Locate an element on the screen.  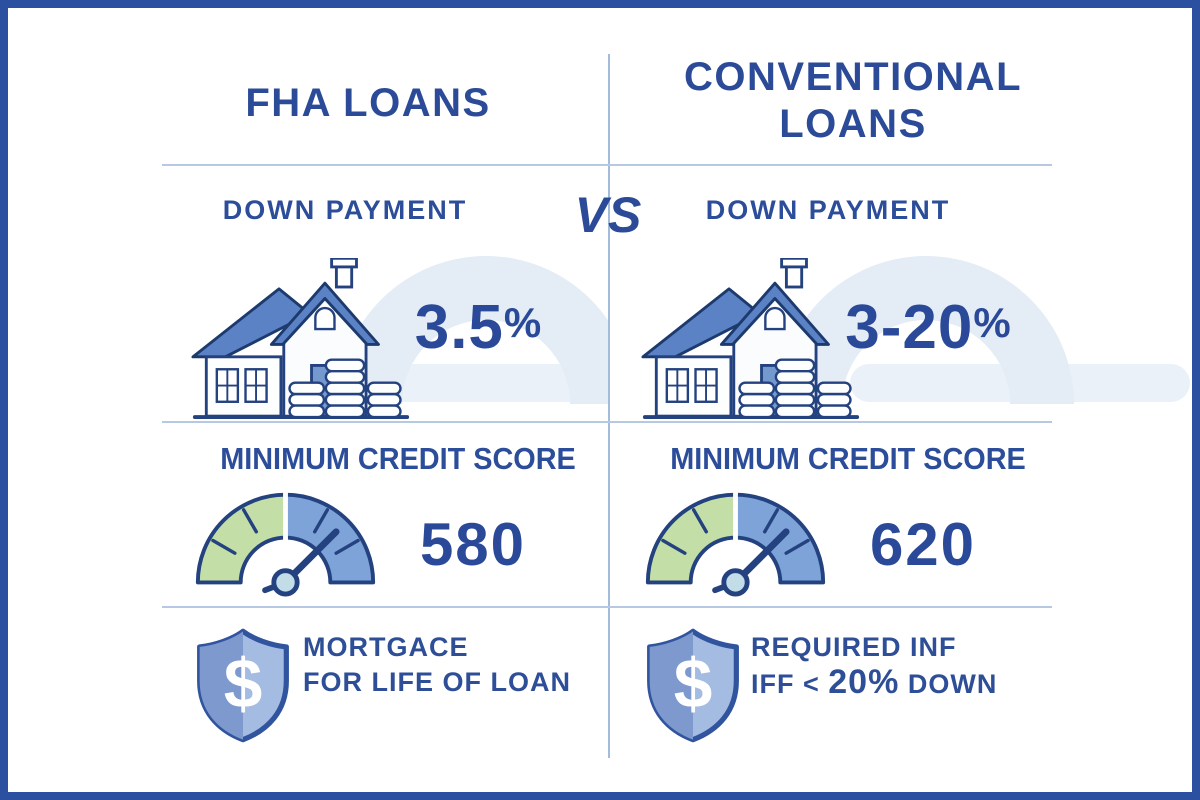
insurance-right-line2-pre: IFF < is located at coordinates (790, 684).